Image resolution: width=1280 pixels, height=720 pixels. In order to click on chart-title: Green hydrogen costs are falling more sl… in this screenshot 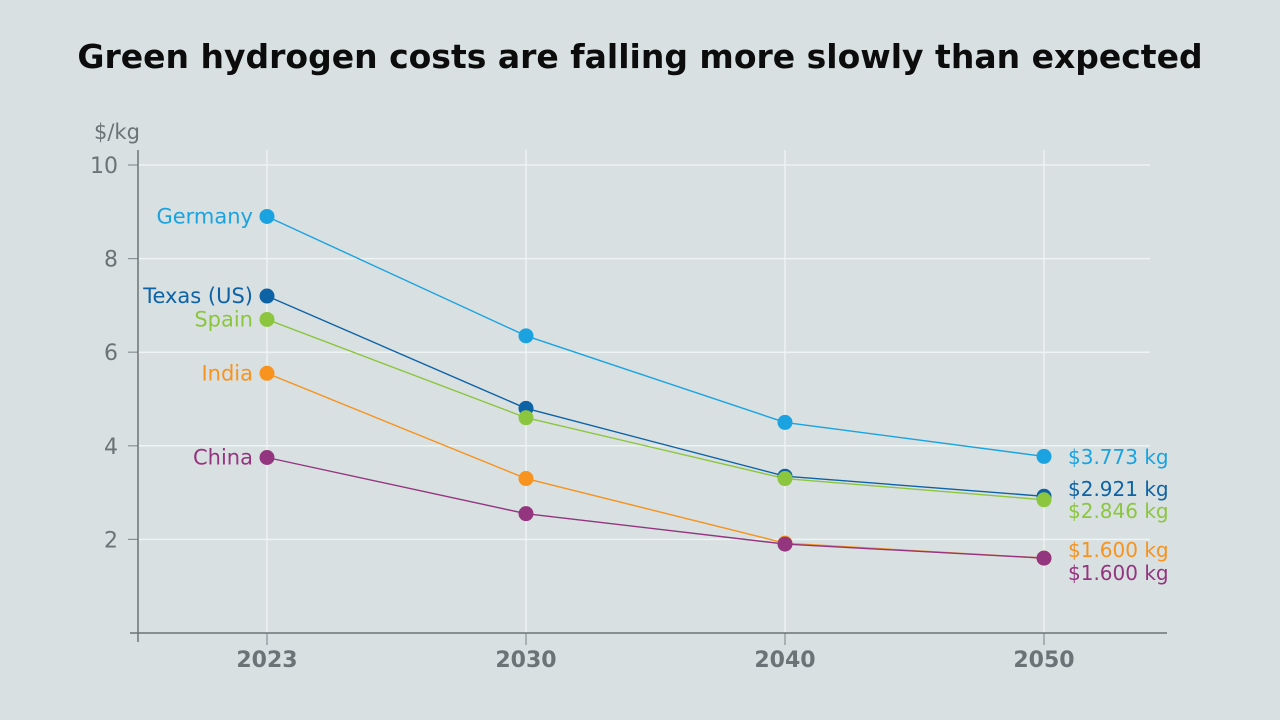, I will do `click(639, 56)`.